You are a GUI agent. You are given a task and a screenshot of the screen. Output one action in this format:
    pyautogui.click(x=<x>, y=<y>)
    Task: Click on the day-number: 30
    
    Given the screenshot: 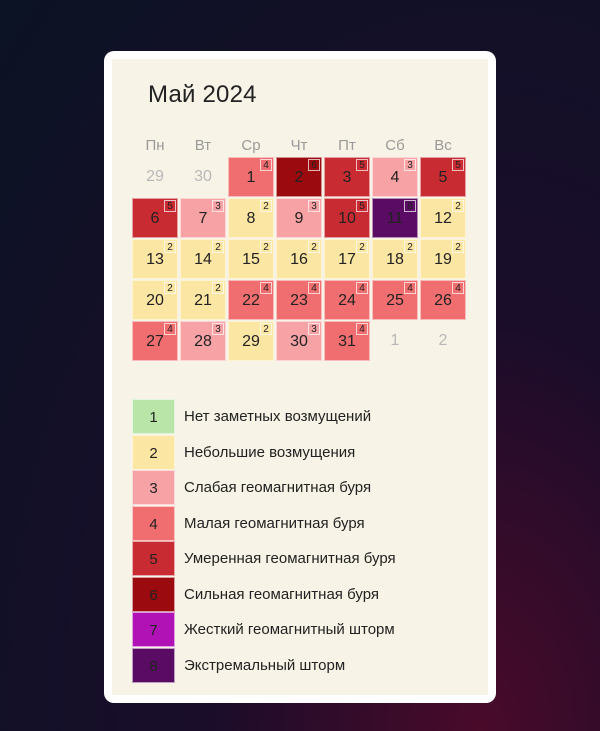 What is the action you would take?
    pyautogui.click(x=203, y=176)
    